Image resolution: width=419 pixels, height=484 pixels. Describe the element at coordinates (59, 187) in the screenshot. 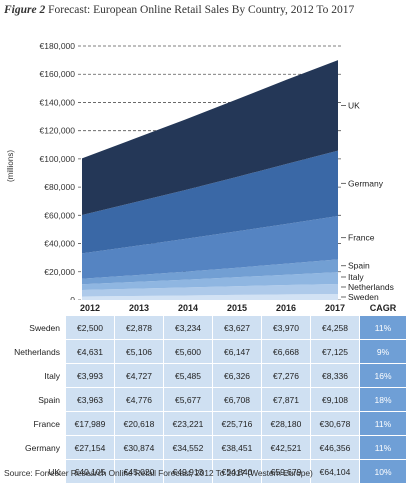

I see `y-tick-label: €80,000` at that location.